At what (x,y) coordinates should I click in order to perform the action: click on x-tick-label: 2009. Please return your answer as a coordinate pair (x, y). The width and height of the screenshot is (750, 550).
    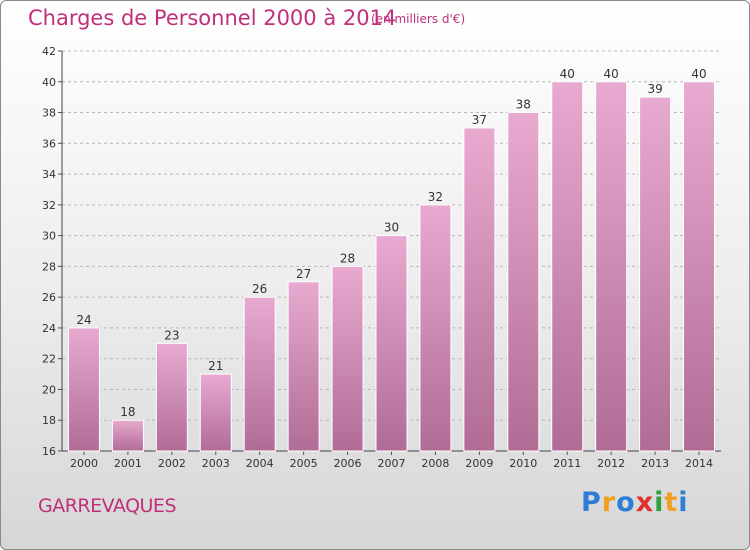
    Looking at the image, I should click on (479, 463).